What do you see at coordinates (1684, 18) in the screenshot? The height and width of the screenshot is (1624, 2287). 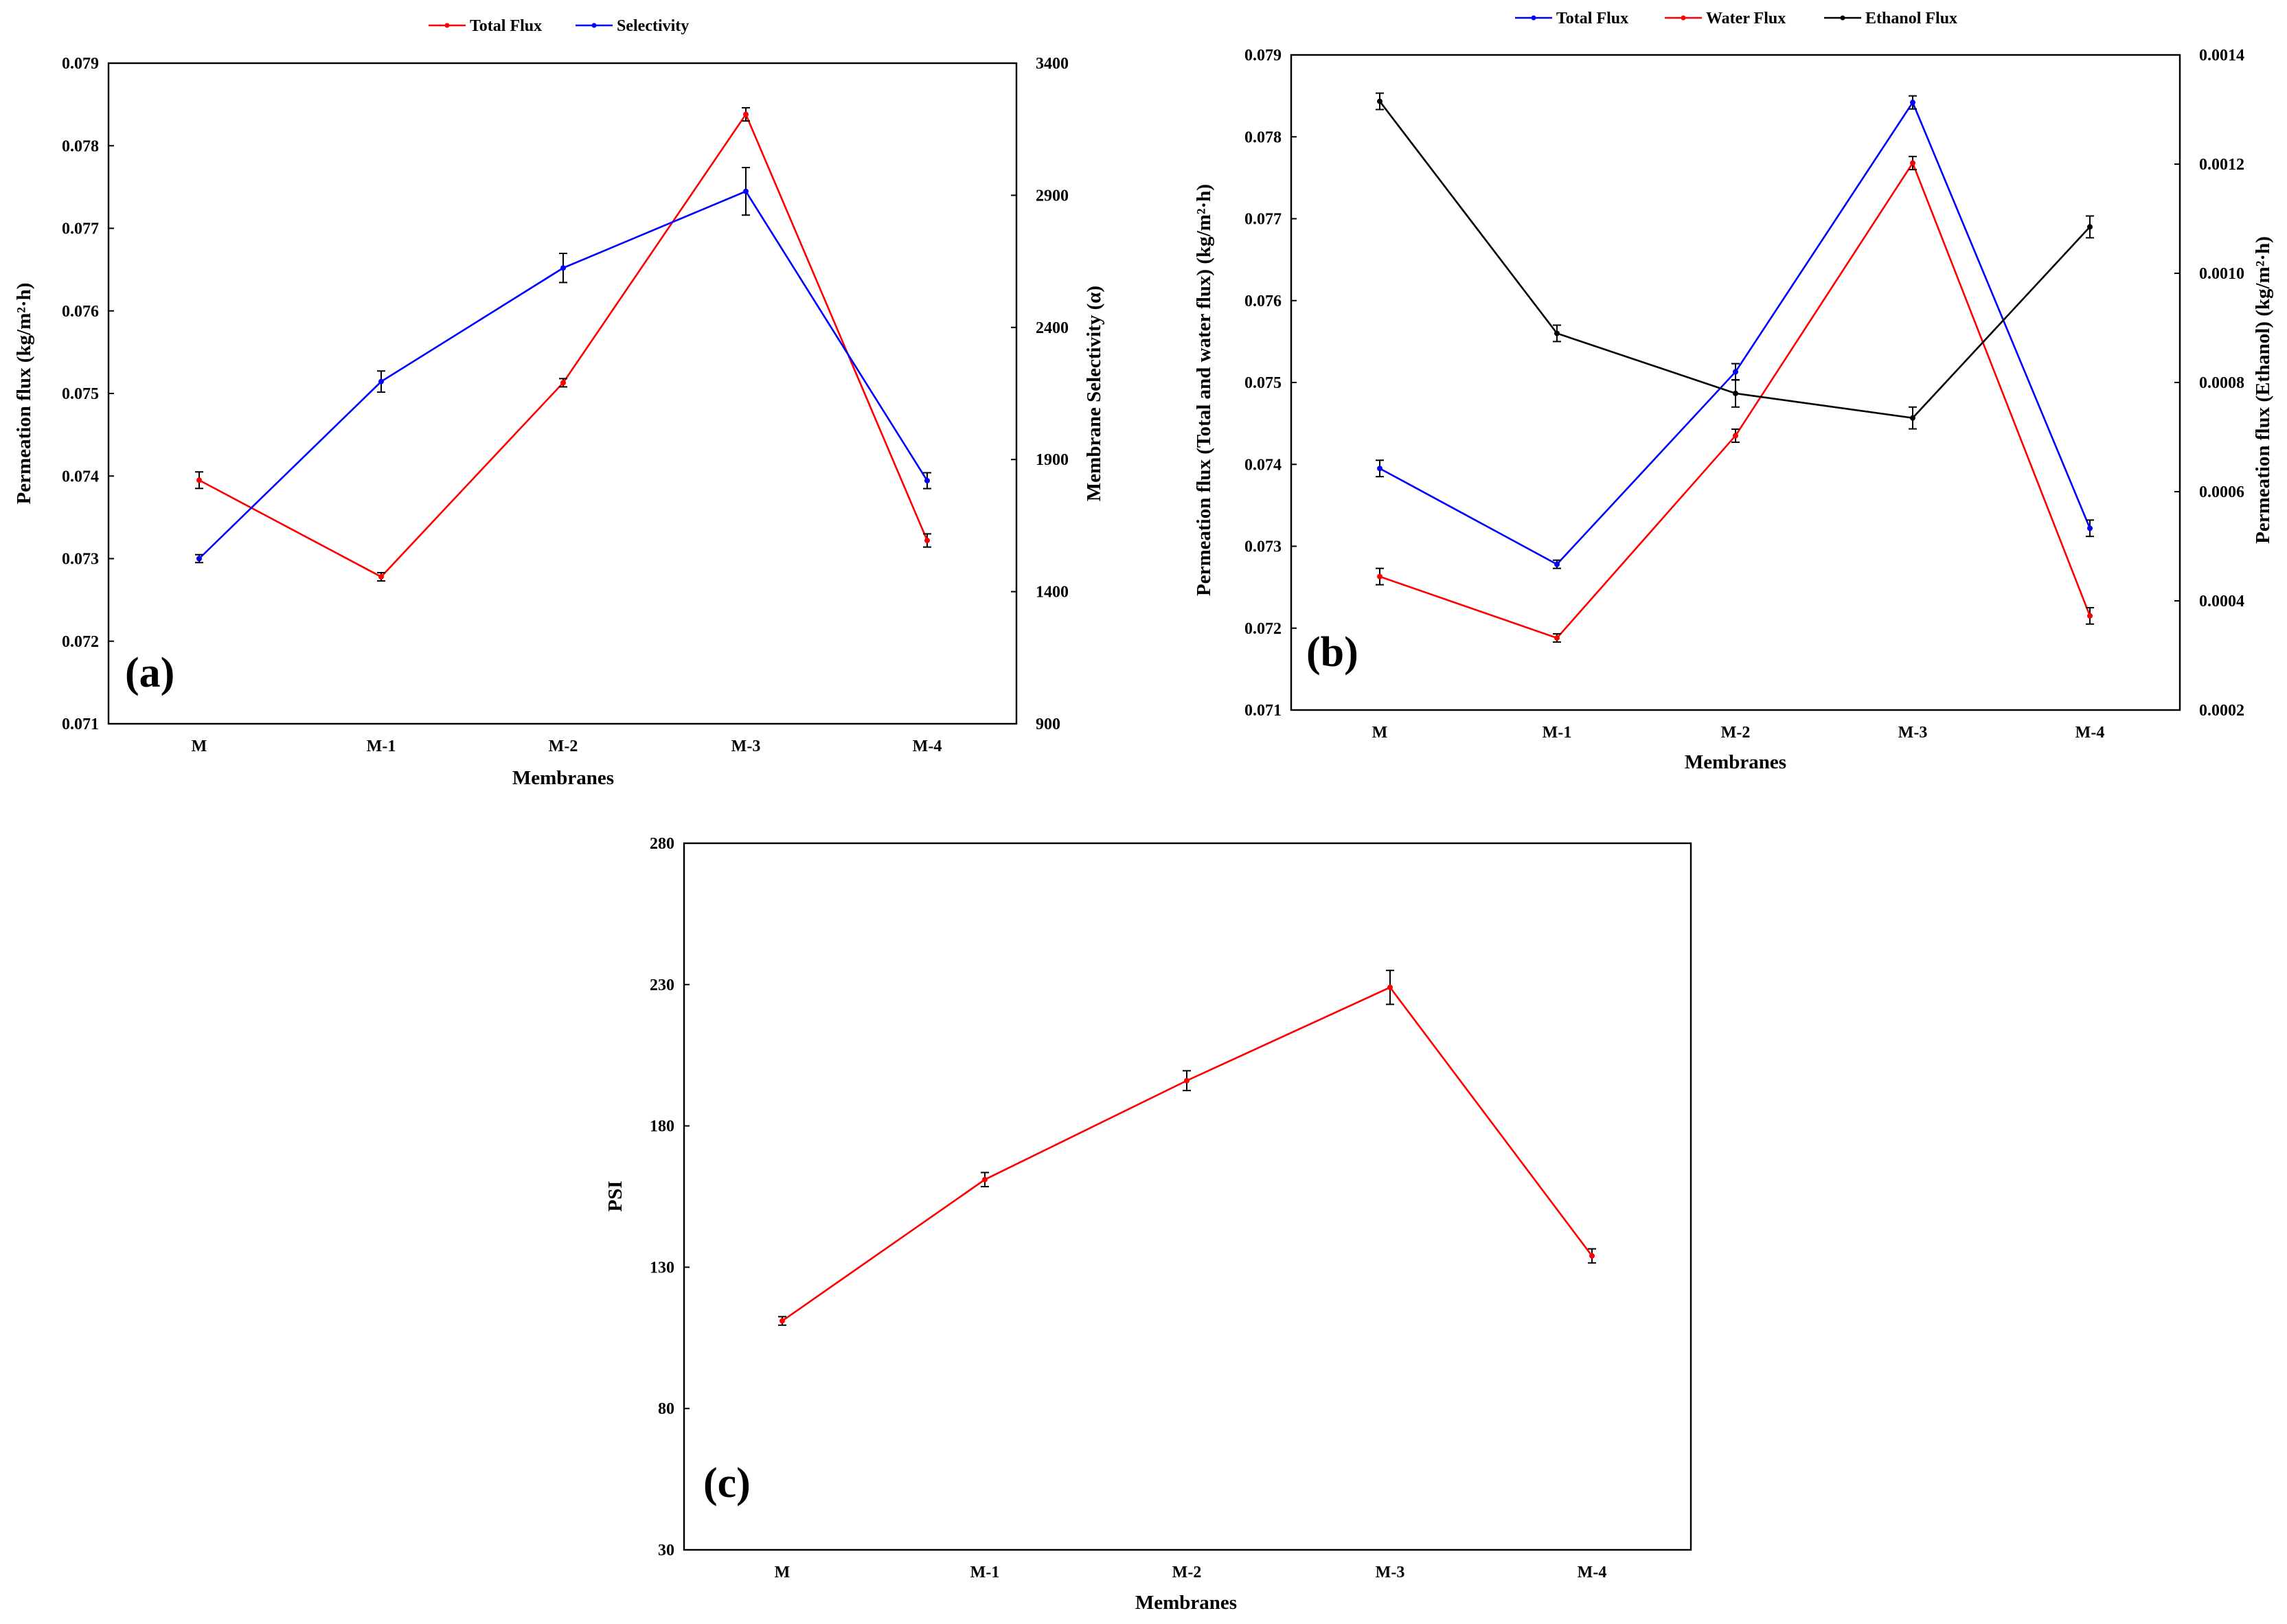 I see `legend-b-marker-water-flux` at bounding box center [1684, 18].